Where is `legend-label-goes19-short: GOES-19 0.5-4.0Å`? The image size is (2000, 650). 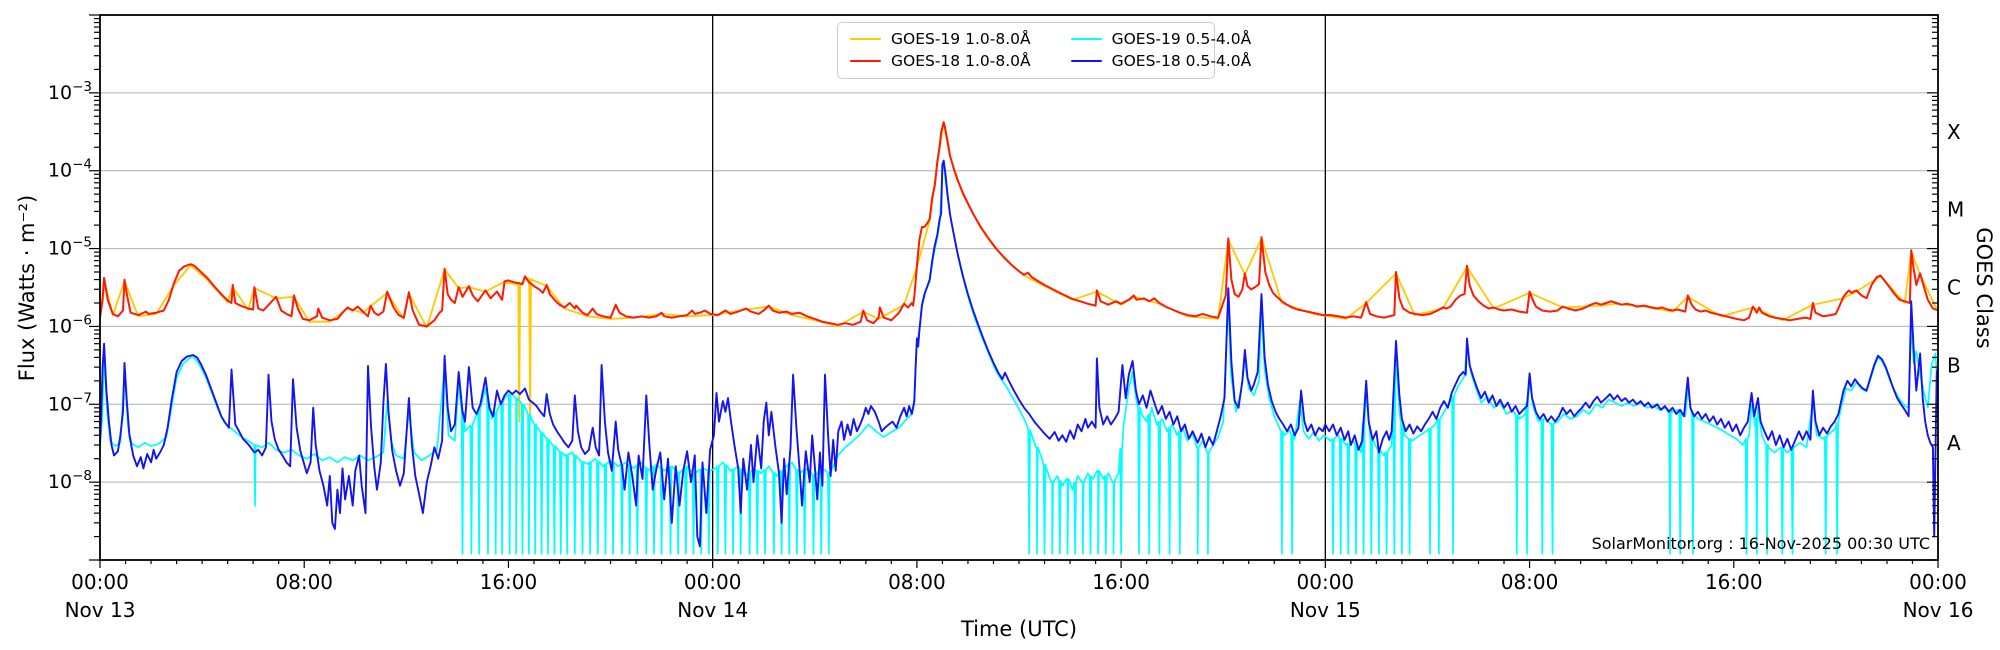
legend-label-goes19-short: GOES-19 0.5-4.0Å is located at coordinates (1181, 39).